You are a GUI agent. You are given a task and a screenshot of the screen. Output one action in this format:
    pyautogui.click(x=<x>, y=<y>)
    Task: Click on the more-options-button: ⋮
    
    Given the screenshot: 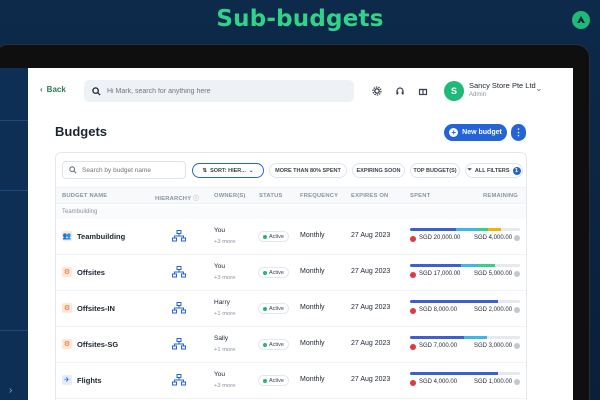 What is the action you would take?
    pyautogui.click(x=518, y=132)
    